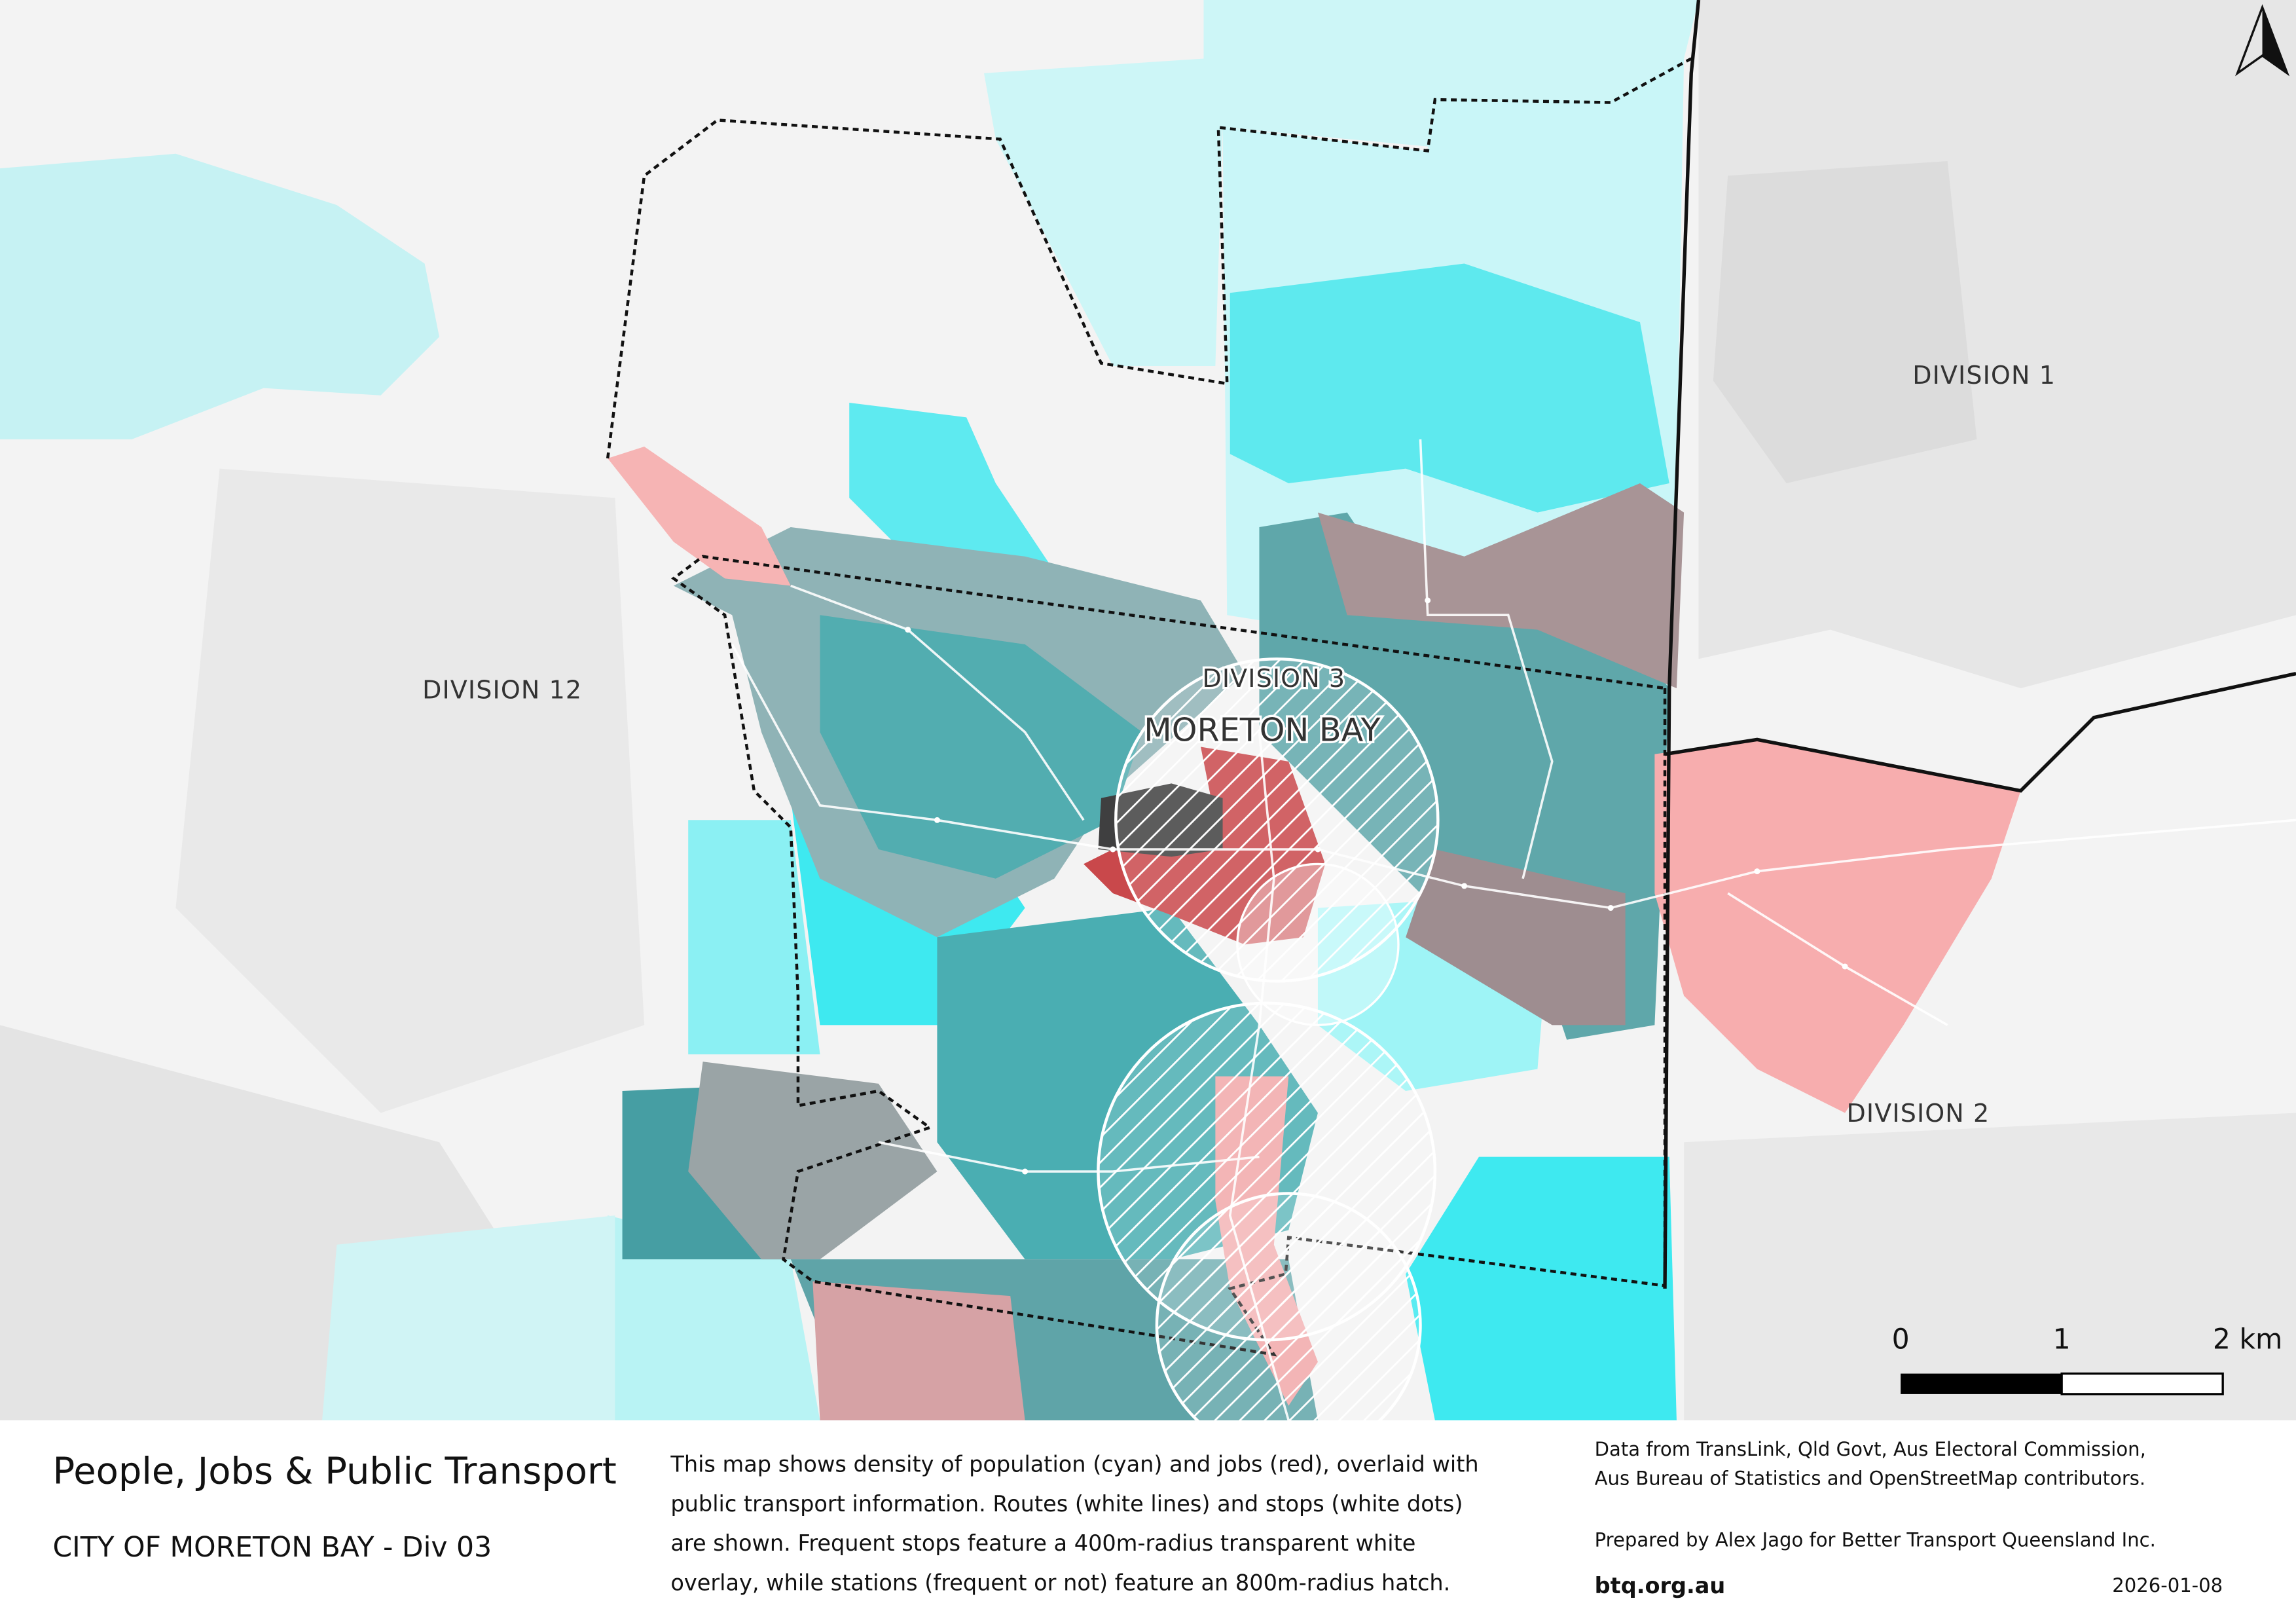 The width and height of the screenshot is (2296, 1624). Describe the element at coordinates (2087, 1359) in the screenshot. I see `scale-bar: 0 1 2 km` at that location.